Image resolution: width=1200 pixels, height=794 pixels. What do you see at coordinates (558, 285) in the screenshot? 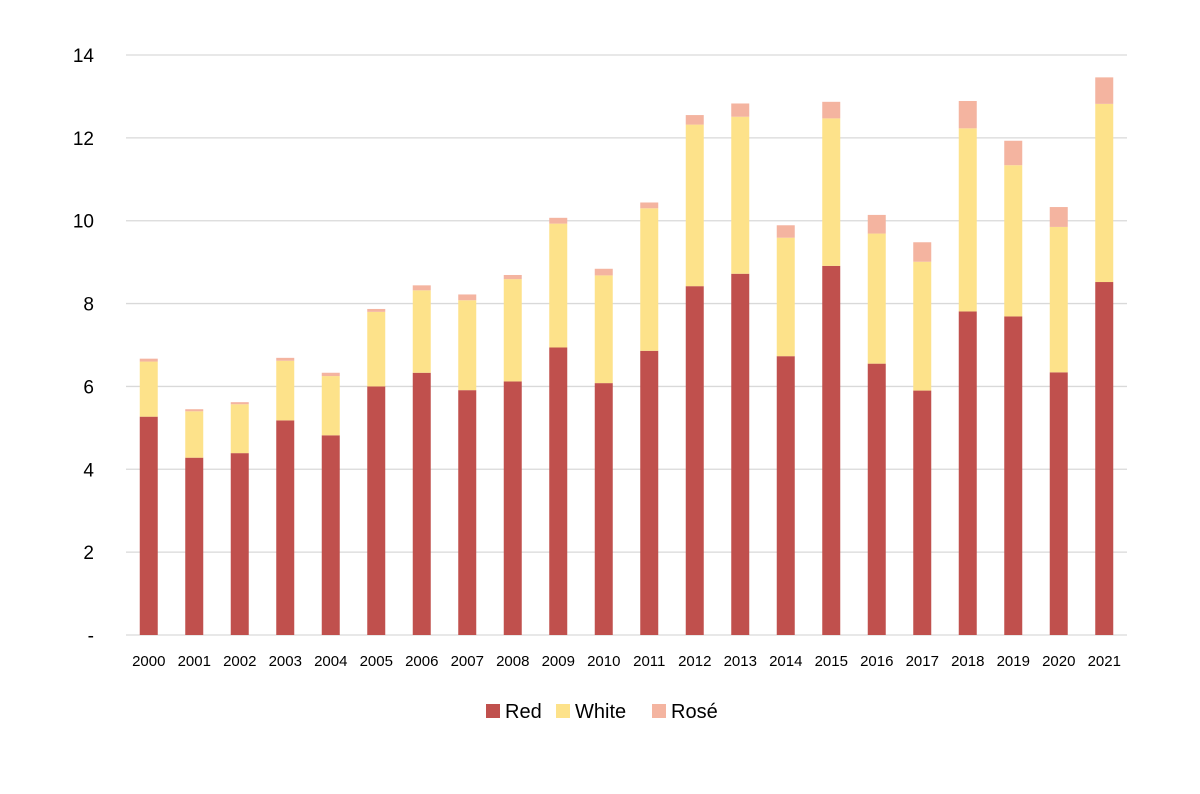
I see `bar-white-2009` at bounding box center [558, 285].